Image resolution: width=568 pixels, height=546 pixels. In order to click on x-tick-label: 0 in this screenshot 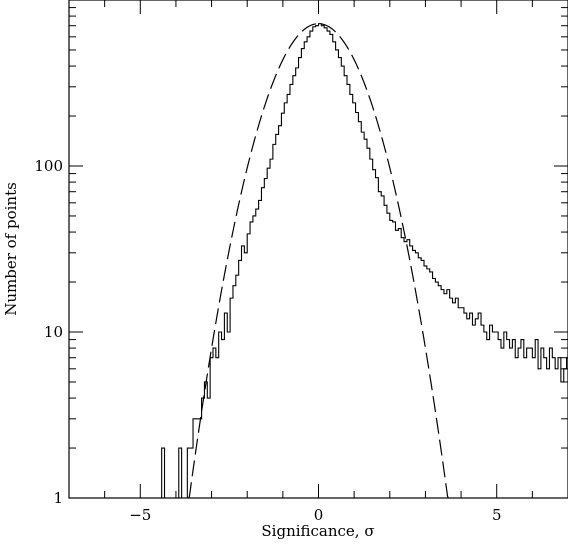, I will do `click(319, 515)`.